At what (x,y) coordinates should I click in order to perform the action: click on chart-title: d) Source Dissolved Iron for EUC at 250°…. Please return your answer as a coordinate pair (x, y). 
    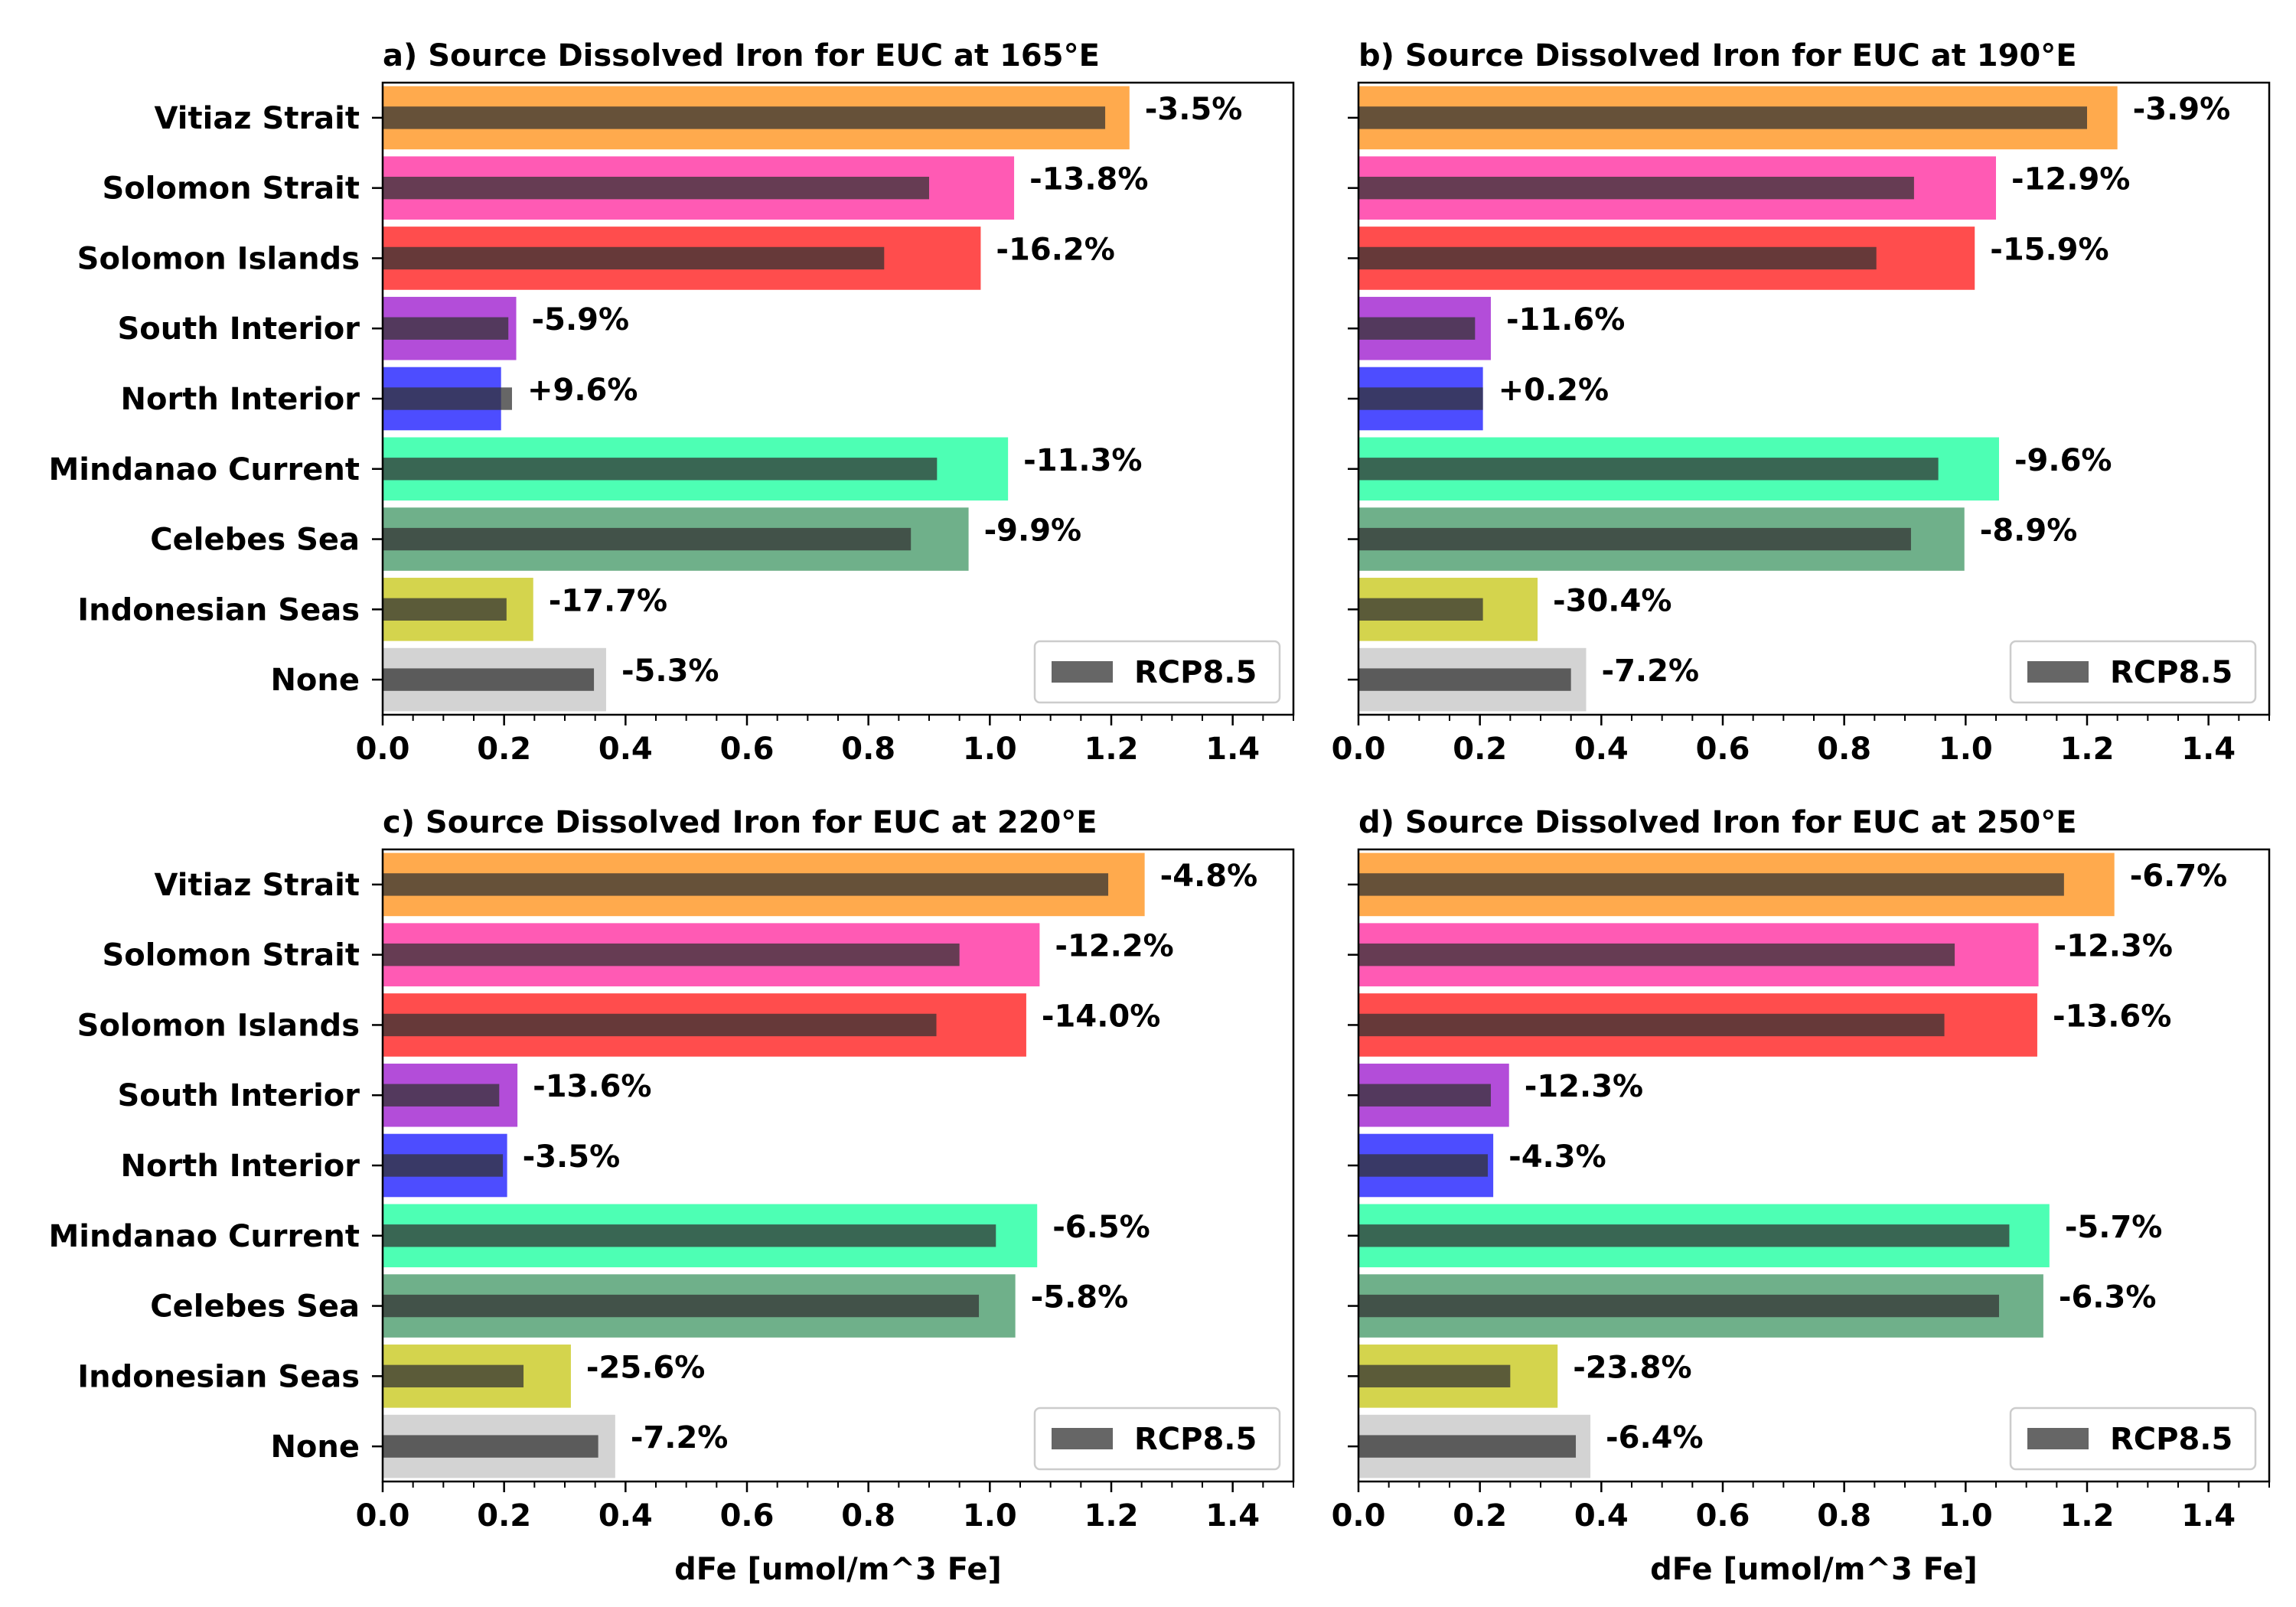
    Looking at the image, I should click on (1717, 822).